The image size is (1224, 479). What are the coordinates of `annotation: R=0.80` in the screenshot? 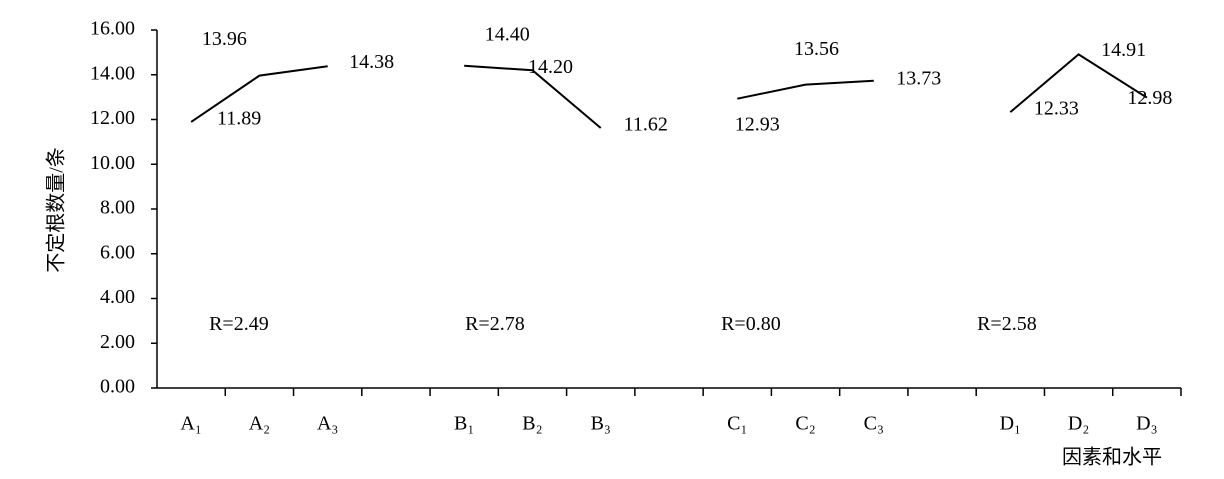 It's located at (751, 324).